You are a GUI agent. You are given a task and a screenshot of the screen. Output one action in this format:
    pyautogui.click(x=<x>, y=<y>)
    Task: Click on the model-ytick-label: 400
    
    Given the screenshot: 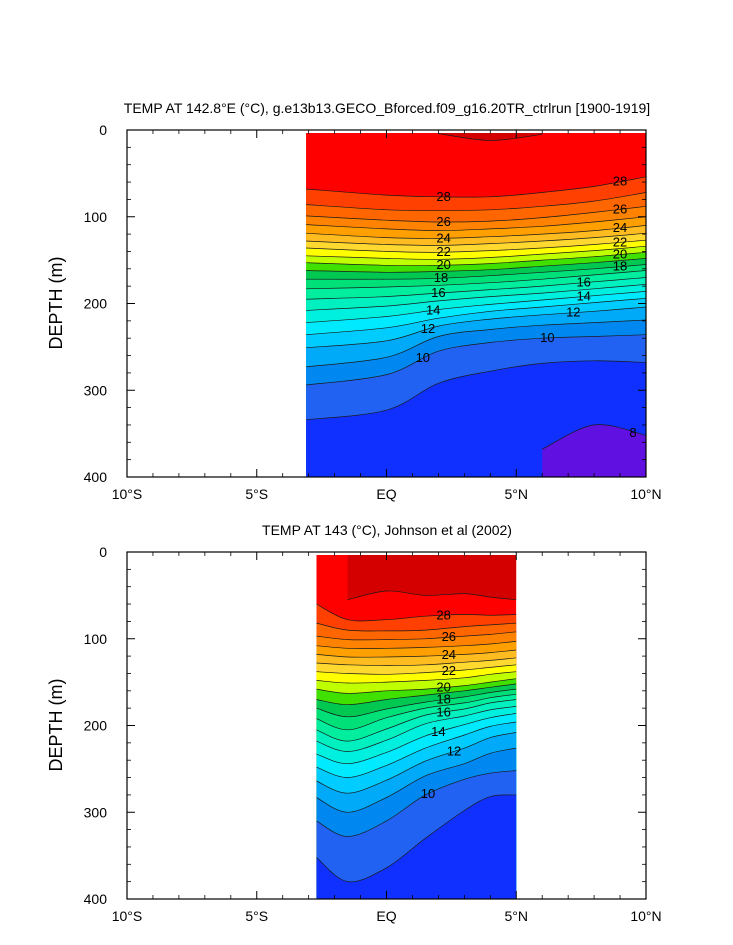 What is the action you would take?
    pyautogui.click(x=96, y=477)
    